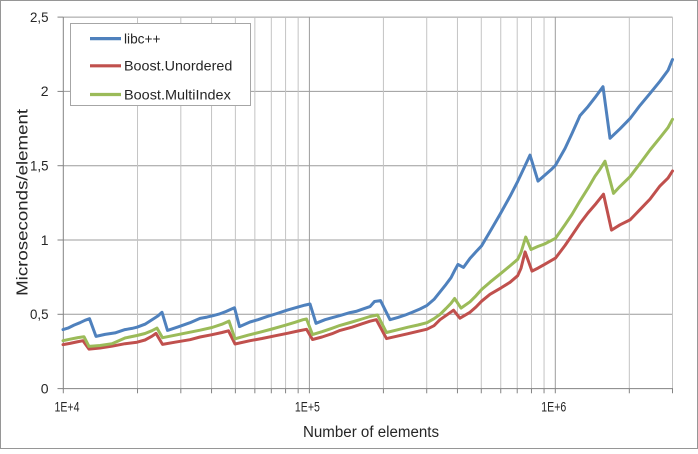 This screenshot has width=698, height=454. What do you see at coordinates (45, 240) in the screenshot?
I see `svg-text: 1` at bounding box center [45, 240].